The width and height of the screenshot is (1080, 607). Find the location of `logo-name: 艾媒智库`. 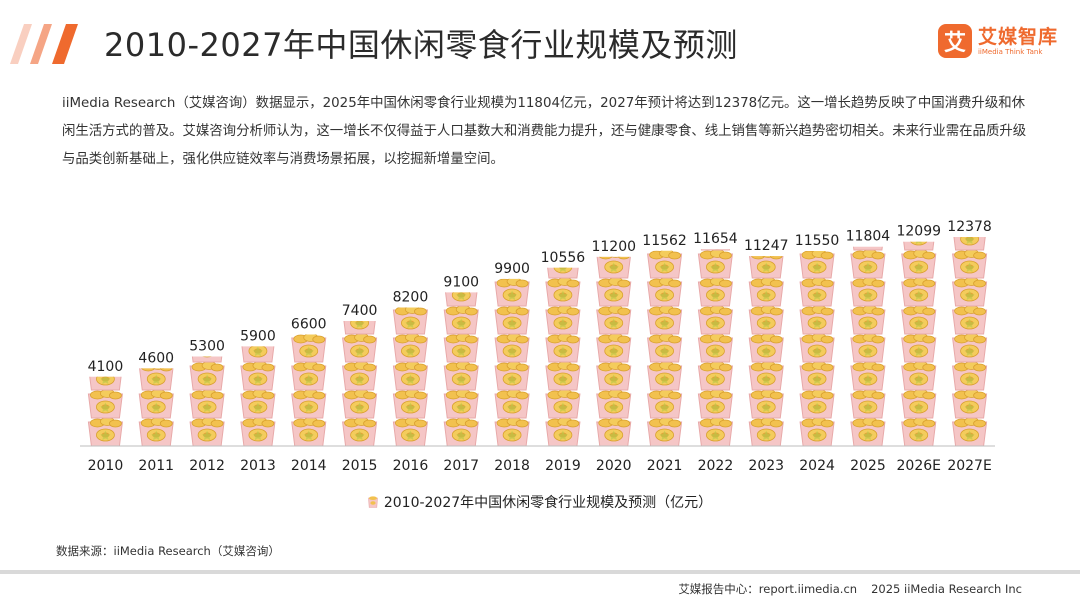

logo-name: 艾媒智库 is located at coordinates (1017, 36).